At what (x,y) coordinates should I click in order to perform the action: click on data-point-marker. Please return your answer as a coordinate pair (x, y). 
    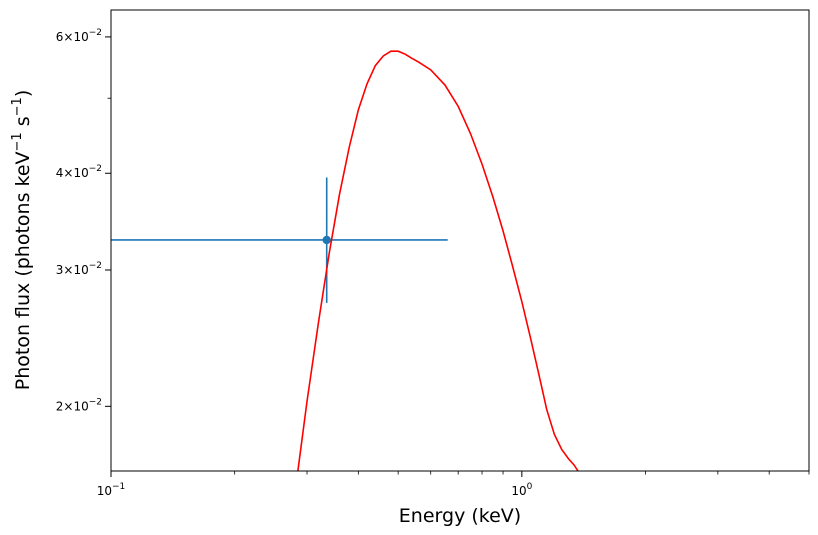
    Looking at the image, I should click on (326, 240).